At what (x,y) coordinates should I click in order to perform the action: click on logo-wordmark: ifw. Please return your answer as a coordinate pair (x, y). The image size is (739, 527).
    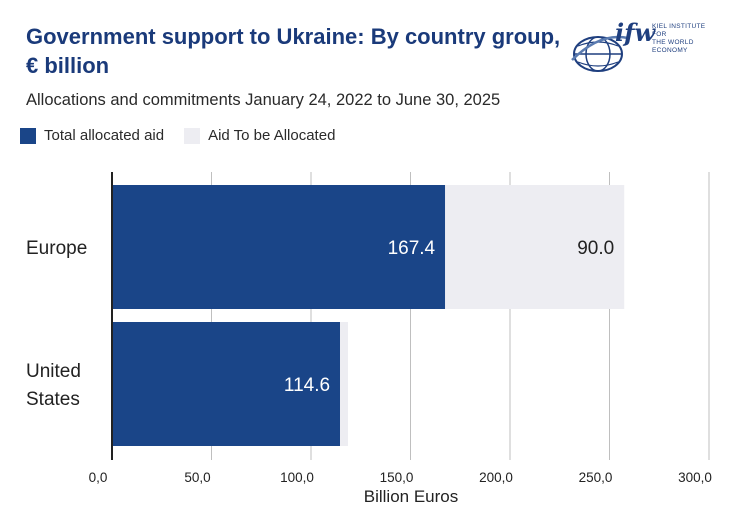
    Looking at the image, I should click on (635, 32).